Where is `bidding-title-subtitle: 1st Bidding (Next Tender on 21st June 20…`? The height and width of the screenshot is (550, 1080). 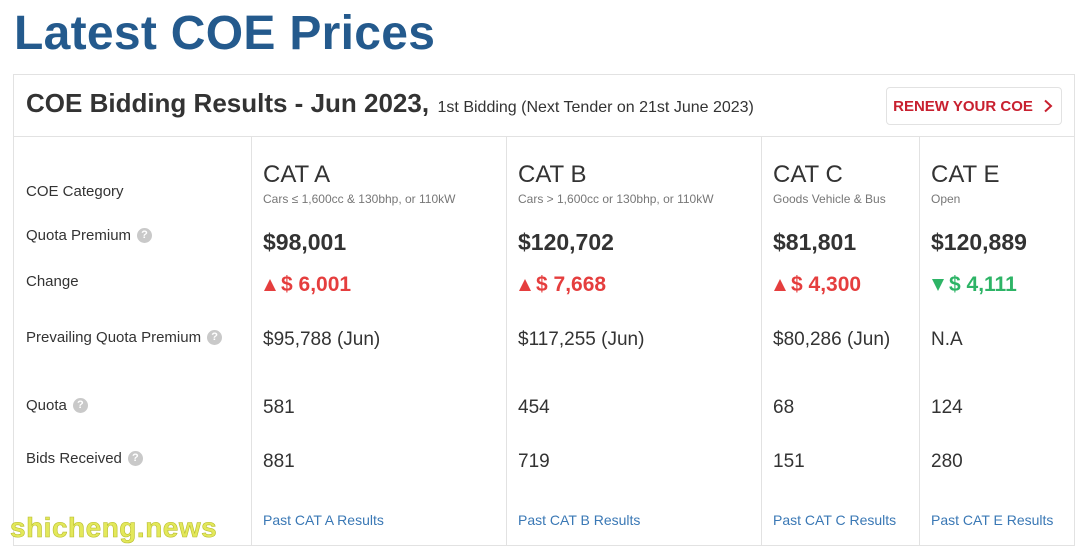
bidding-title-subtitle: 1st Bidding (Next Tender on 21st June 20… is located at coordinates (595, 107).